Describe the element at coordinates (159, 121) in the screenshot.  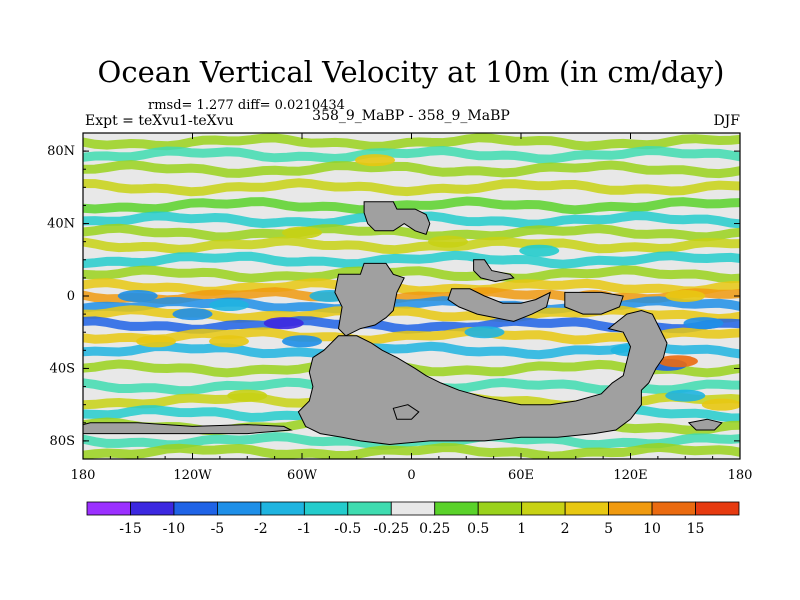
I see `experiment-label: Expt = teXvu1-teXvu` at that location.